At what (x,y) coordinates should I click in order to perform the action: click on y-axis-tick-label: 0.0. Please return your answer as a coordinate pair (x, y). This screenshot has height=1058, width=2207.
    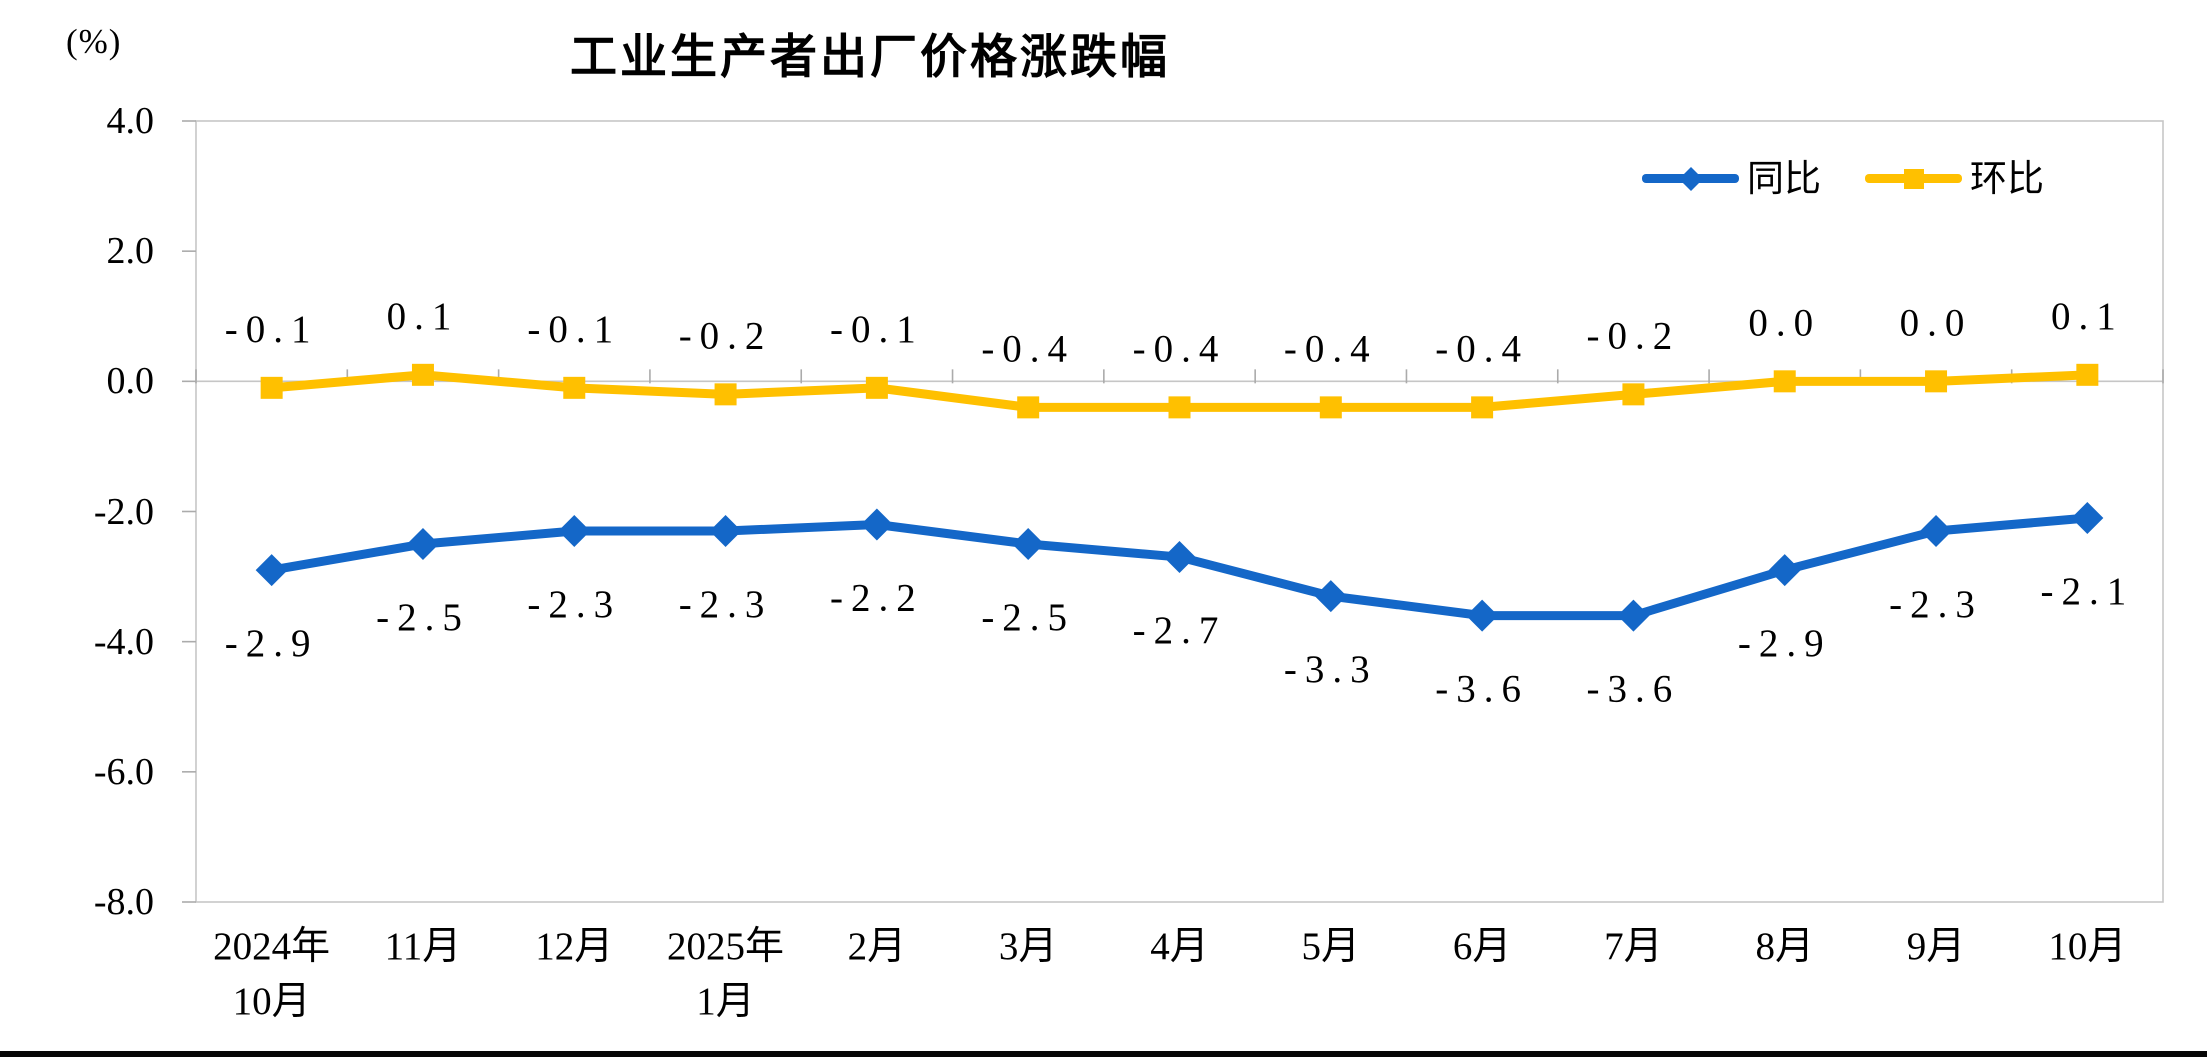
    Looking at the image, I should click on (130, 381).